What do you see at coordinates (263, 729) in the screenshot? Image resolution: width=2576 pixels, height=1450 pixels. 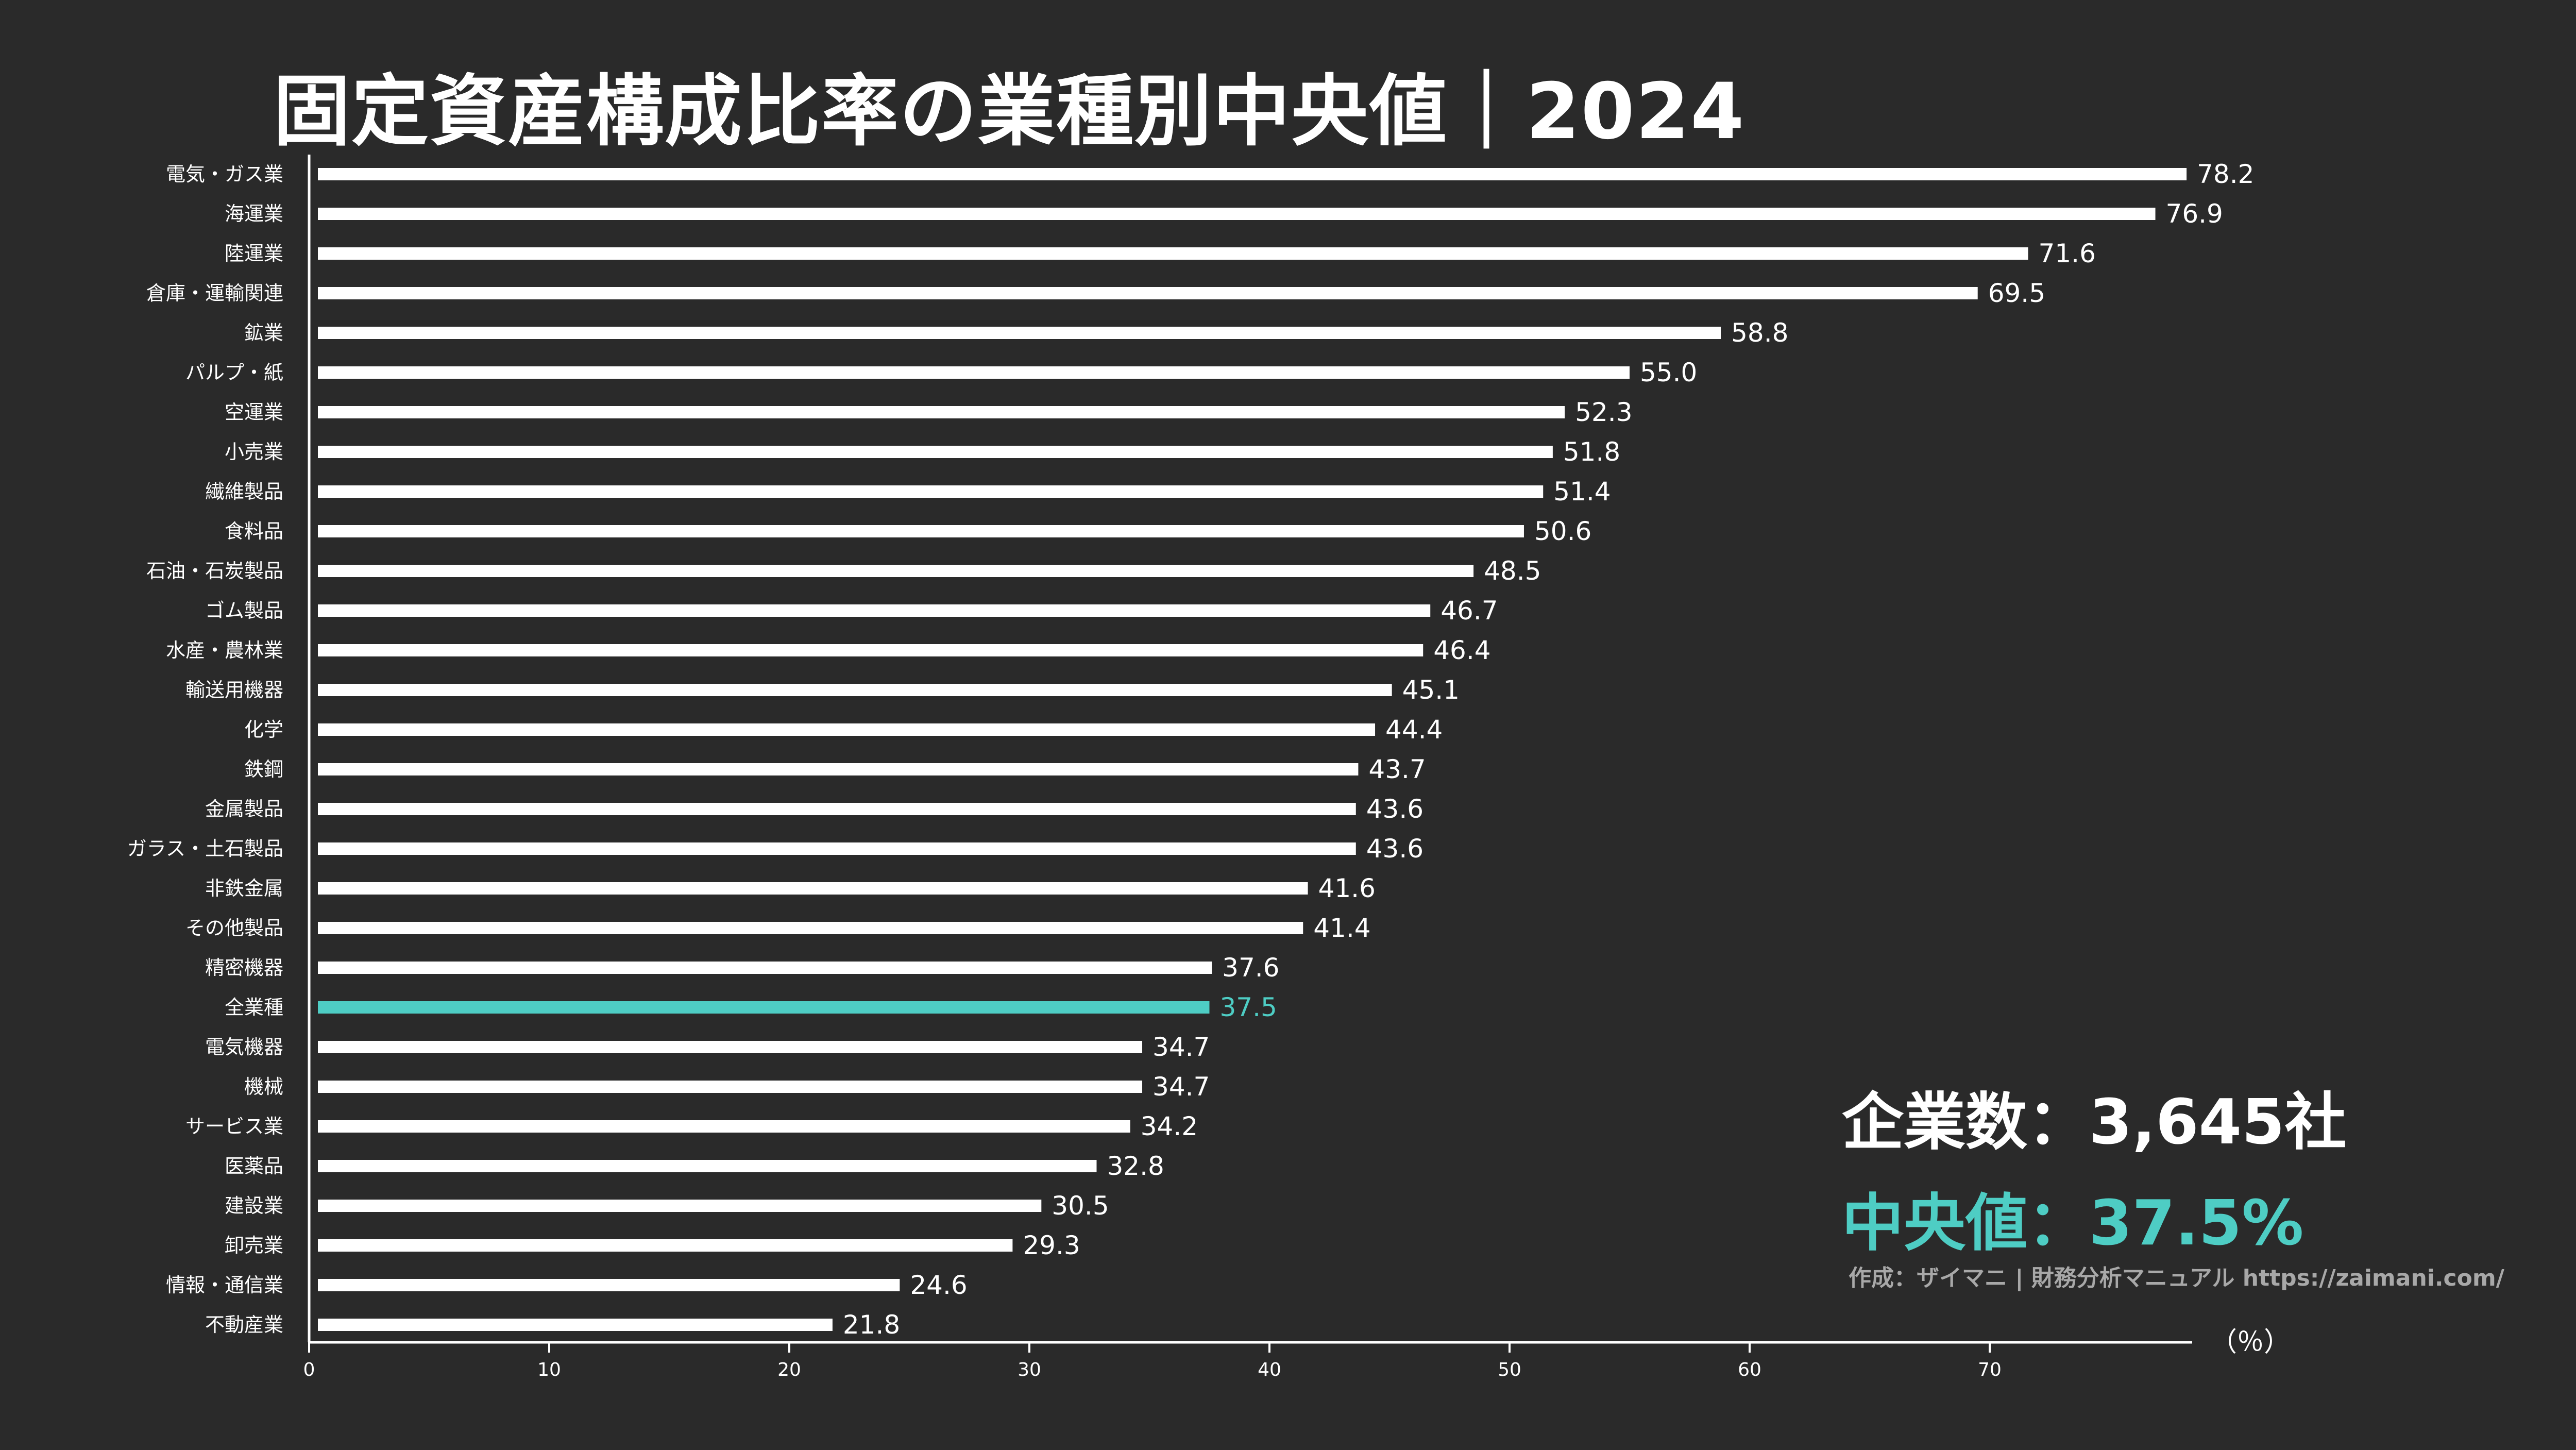 I see `category-label: 化学` at bounding box center [263, 729].